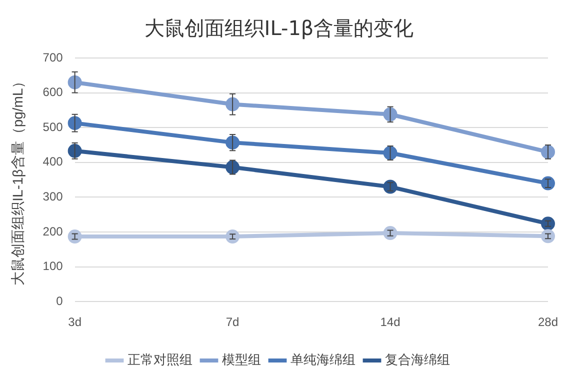  I want to click on y-tick-label: 700, so click(53, 57).